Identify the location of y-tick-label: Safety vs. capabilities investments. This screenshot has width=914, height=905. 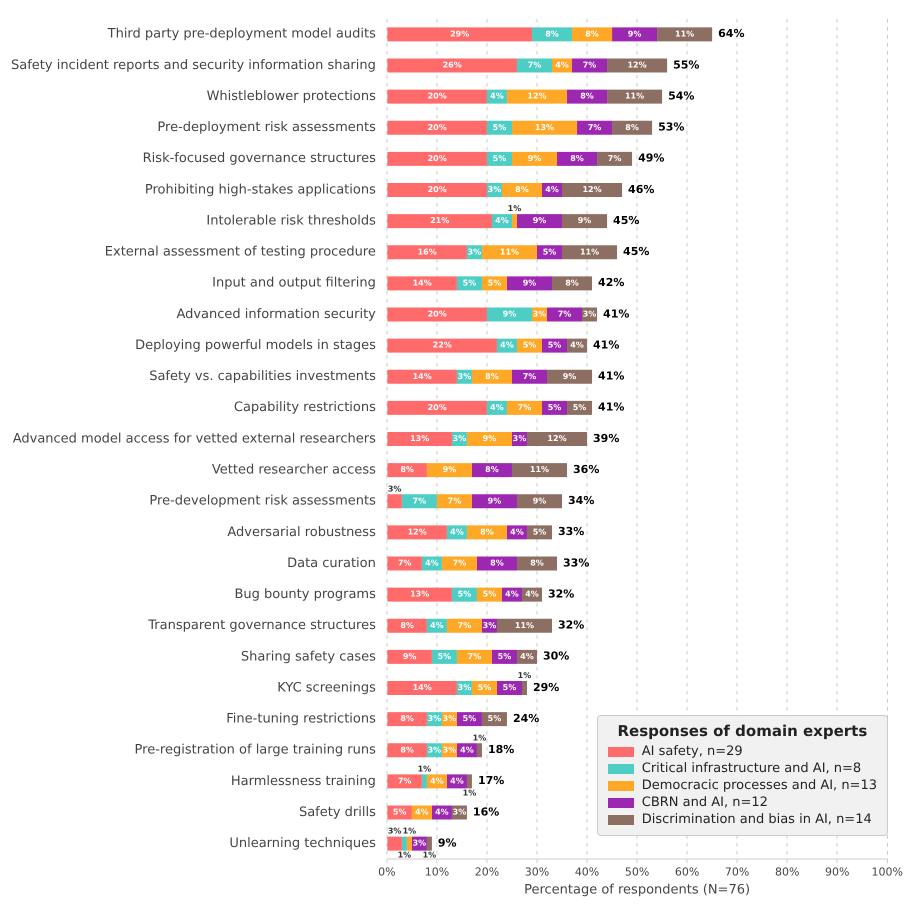
(262, 376).